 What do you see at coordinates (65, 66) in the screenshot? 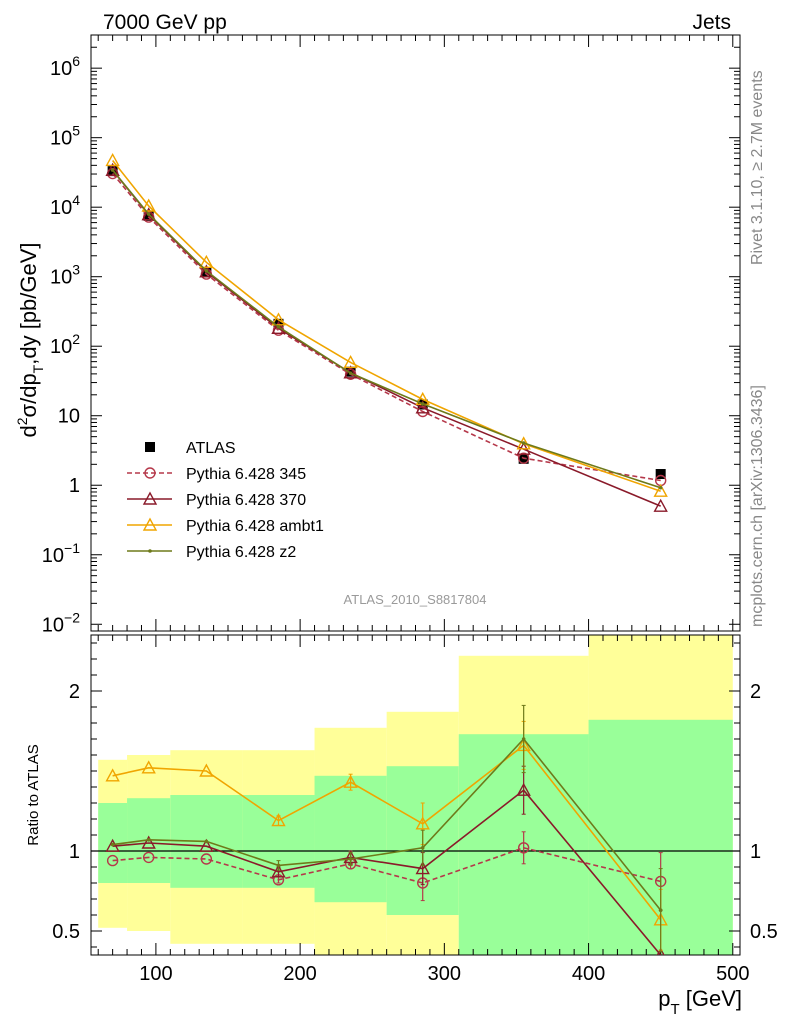
I see `main-y-tick-label-0: 10⁶` at bounding box center [65, 66].